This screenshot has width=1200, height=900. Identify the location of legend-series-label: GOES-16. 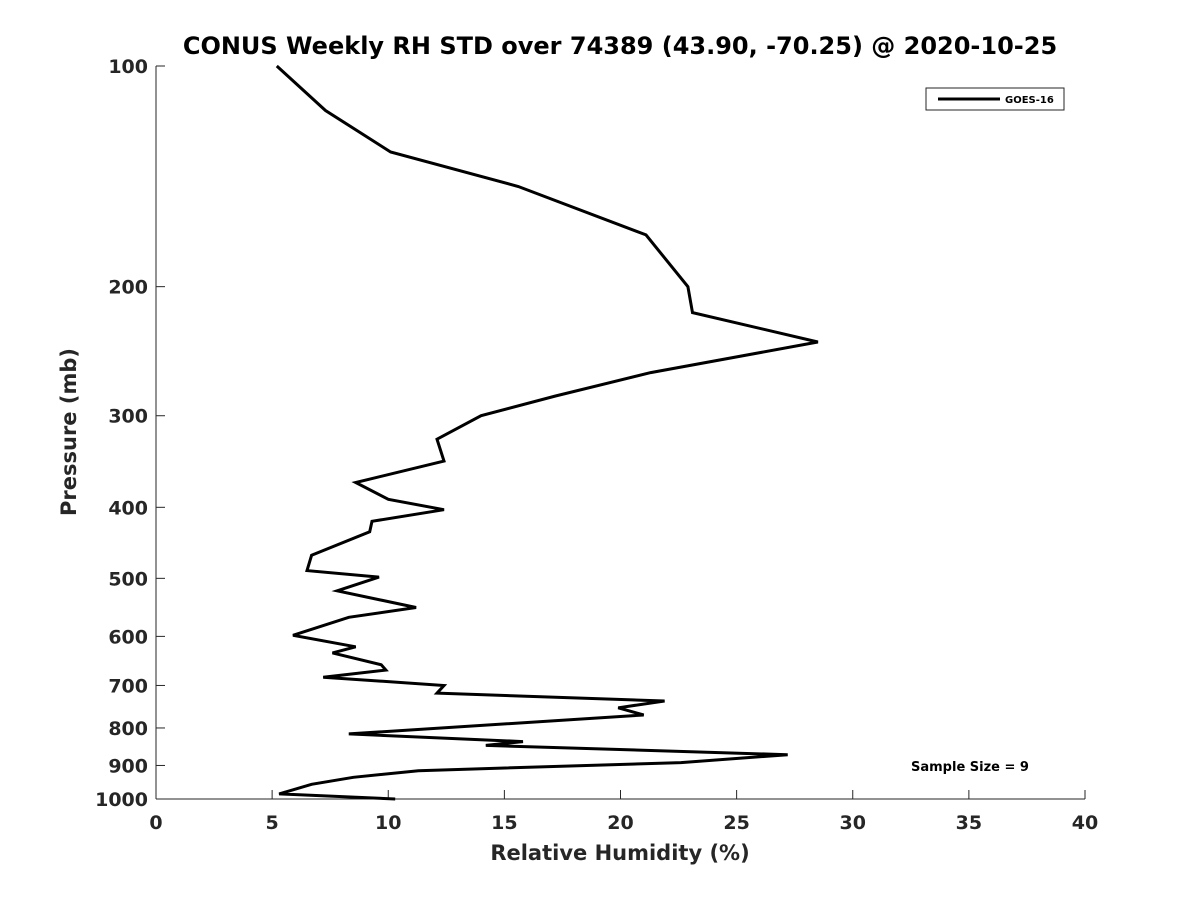
(1029, 100).